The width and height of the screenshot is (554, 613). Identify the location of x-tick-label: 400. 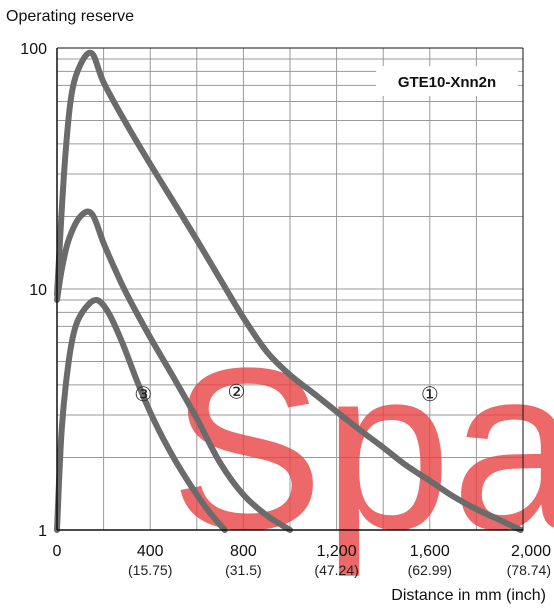
(150, 551).